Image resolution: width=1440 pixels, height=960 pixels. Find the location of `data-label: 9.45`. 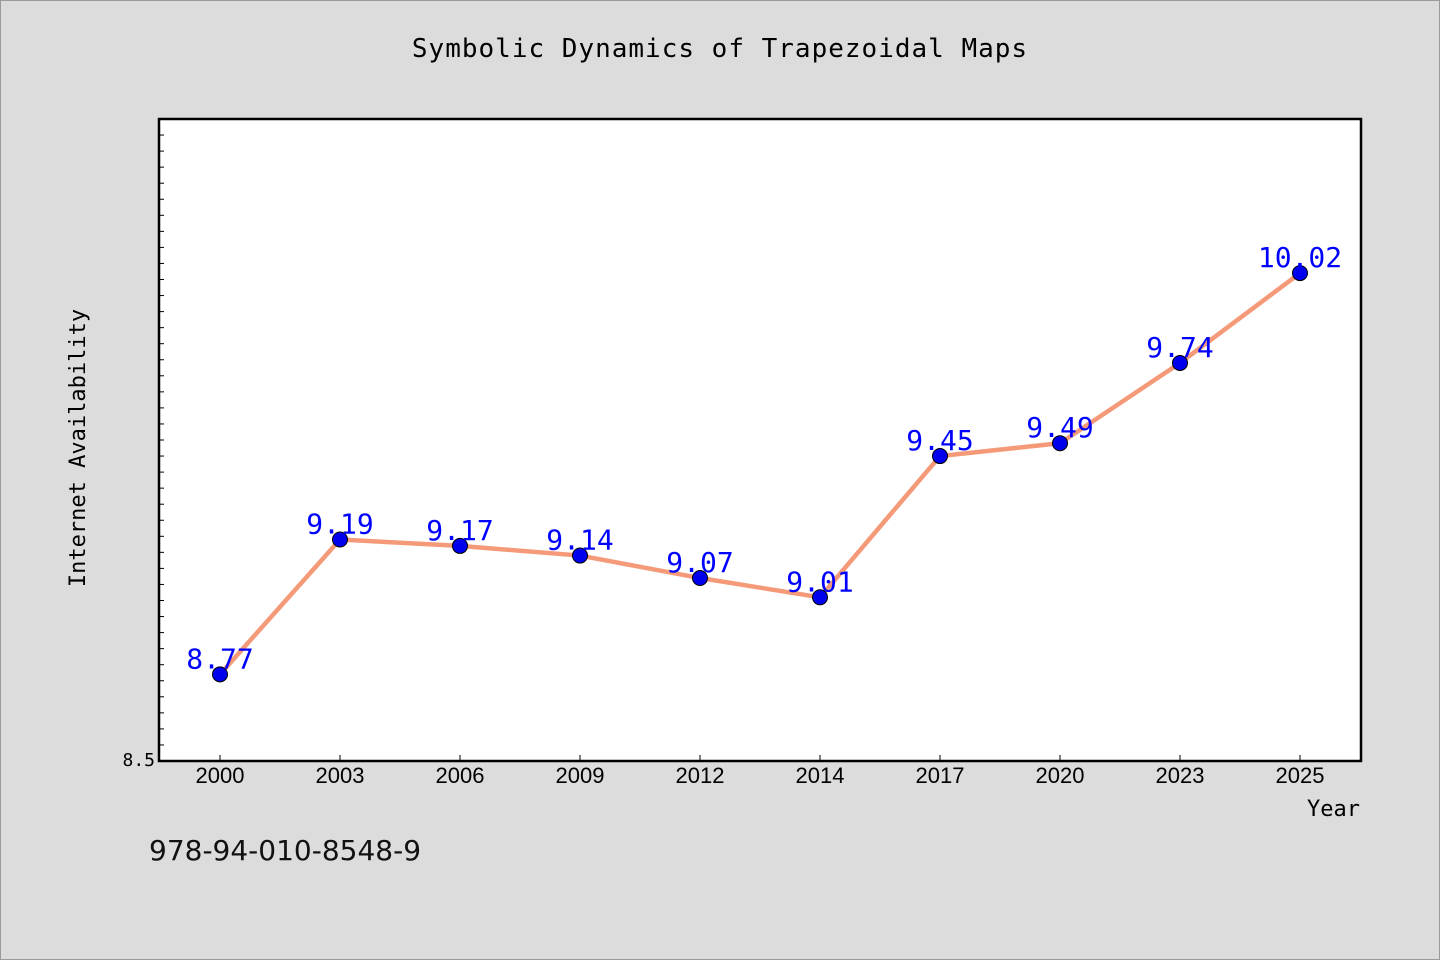

data-label: 9.45 is located at coordinates (939, 440).